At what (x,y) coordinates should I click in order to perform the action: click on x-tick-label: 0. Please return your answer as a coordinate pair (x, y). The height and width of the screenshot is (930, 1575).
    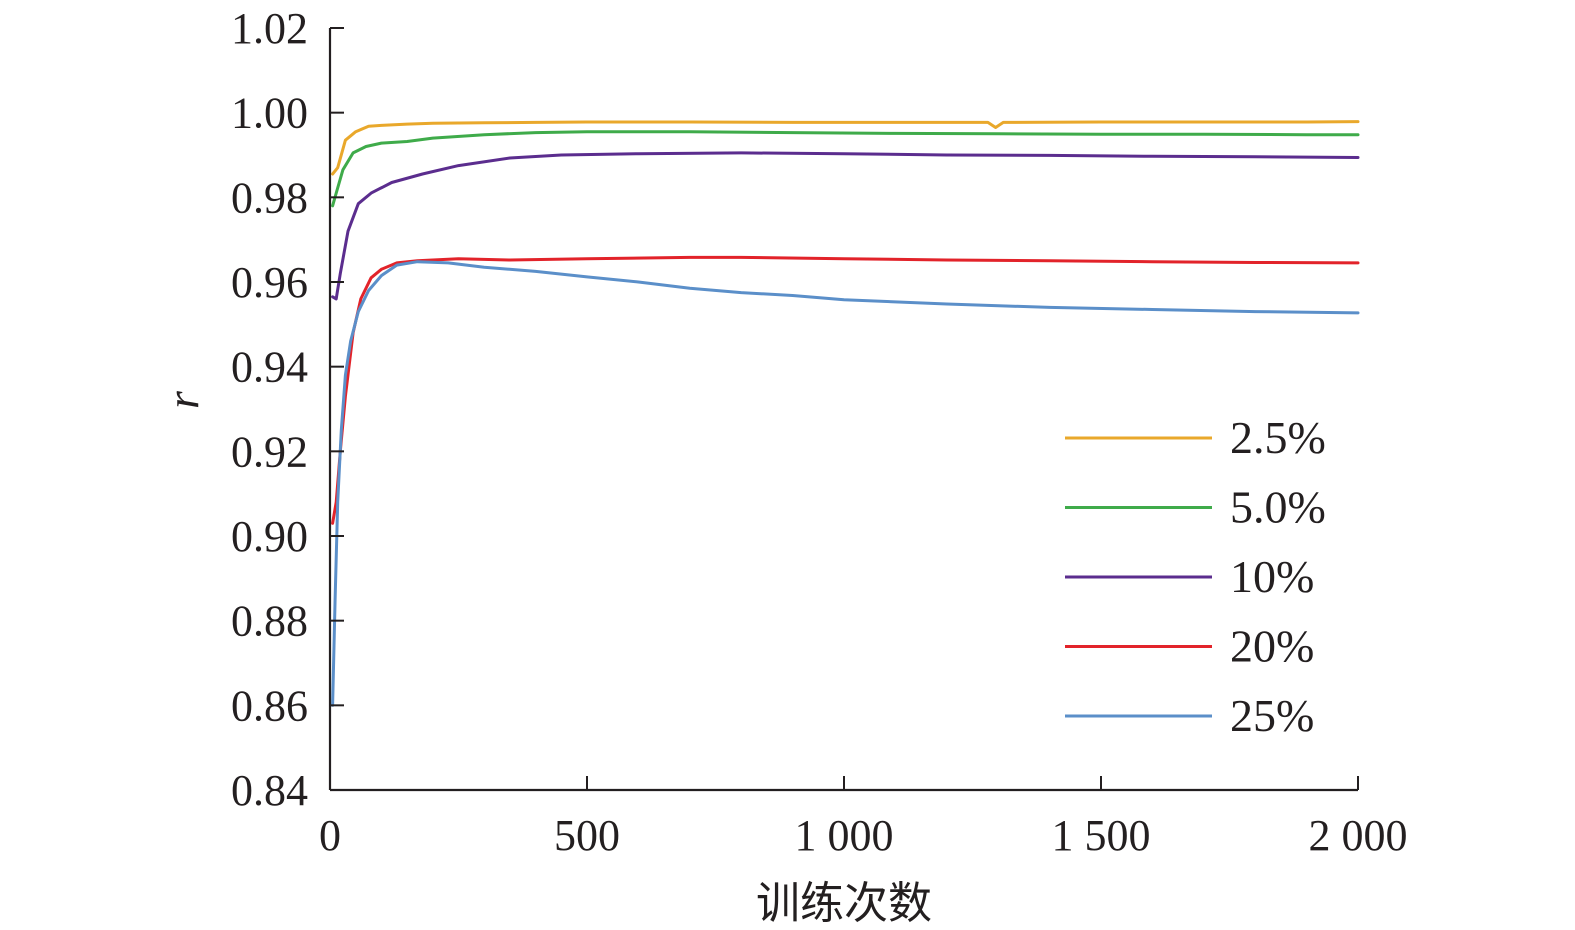
    Looking at the image, I should click on (330, 835).